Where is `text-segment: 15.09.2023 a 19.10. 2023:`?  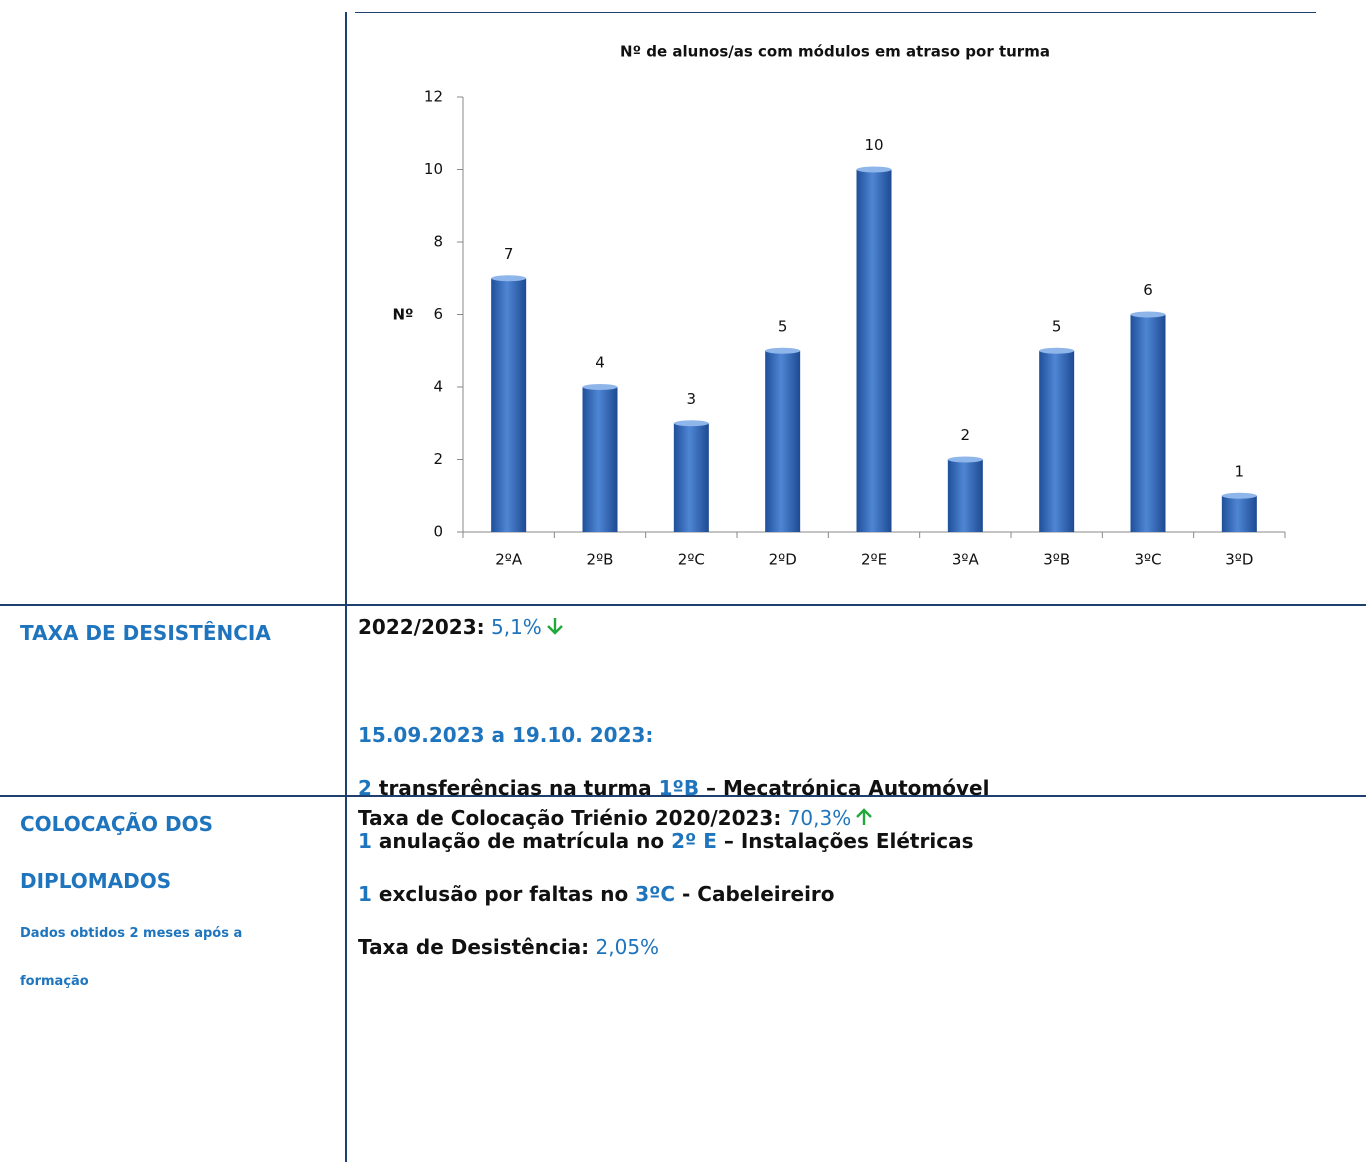
text-segment: 15.09.2023 a 19.10. 2023: is located at coordinates (506, 735).